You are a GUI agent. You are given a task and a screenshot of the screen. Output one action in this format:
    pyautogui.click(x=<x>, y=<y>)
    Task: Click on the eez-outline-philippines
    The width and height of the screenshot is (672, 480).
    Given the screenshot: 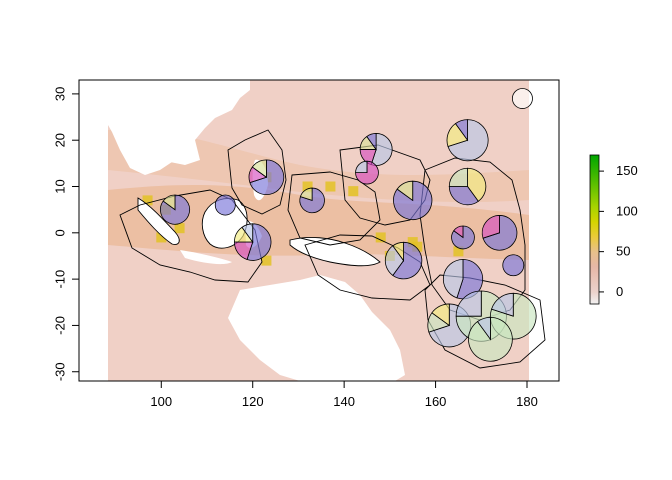 What is the action you would take?
    pyautogui.click(x=257, y=172)
    